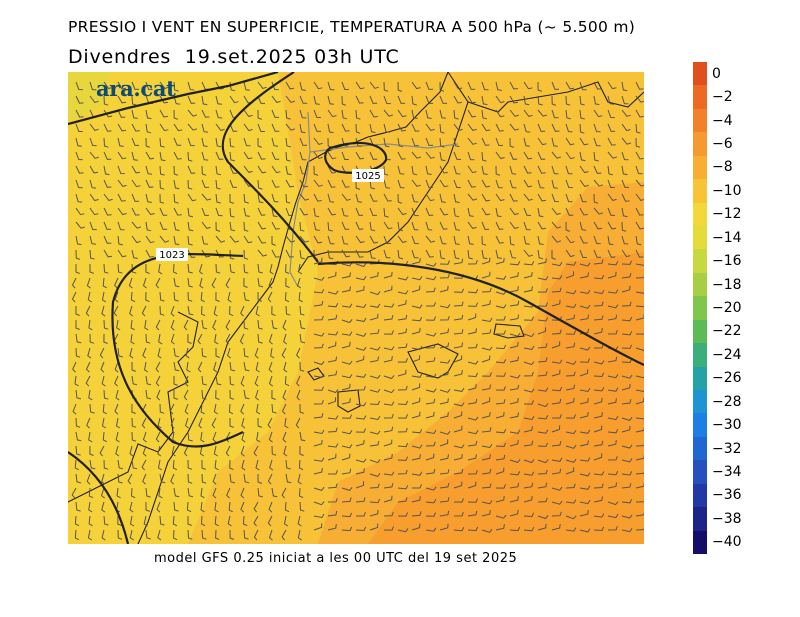  What do you see at coordinates (374, 199) in the screenshot?
I see `borders` at bounding box center [374, 199].